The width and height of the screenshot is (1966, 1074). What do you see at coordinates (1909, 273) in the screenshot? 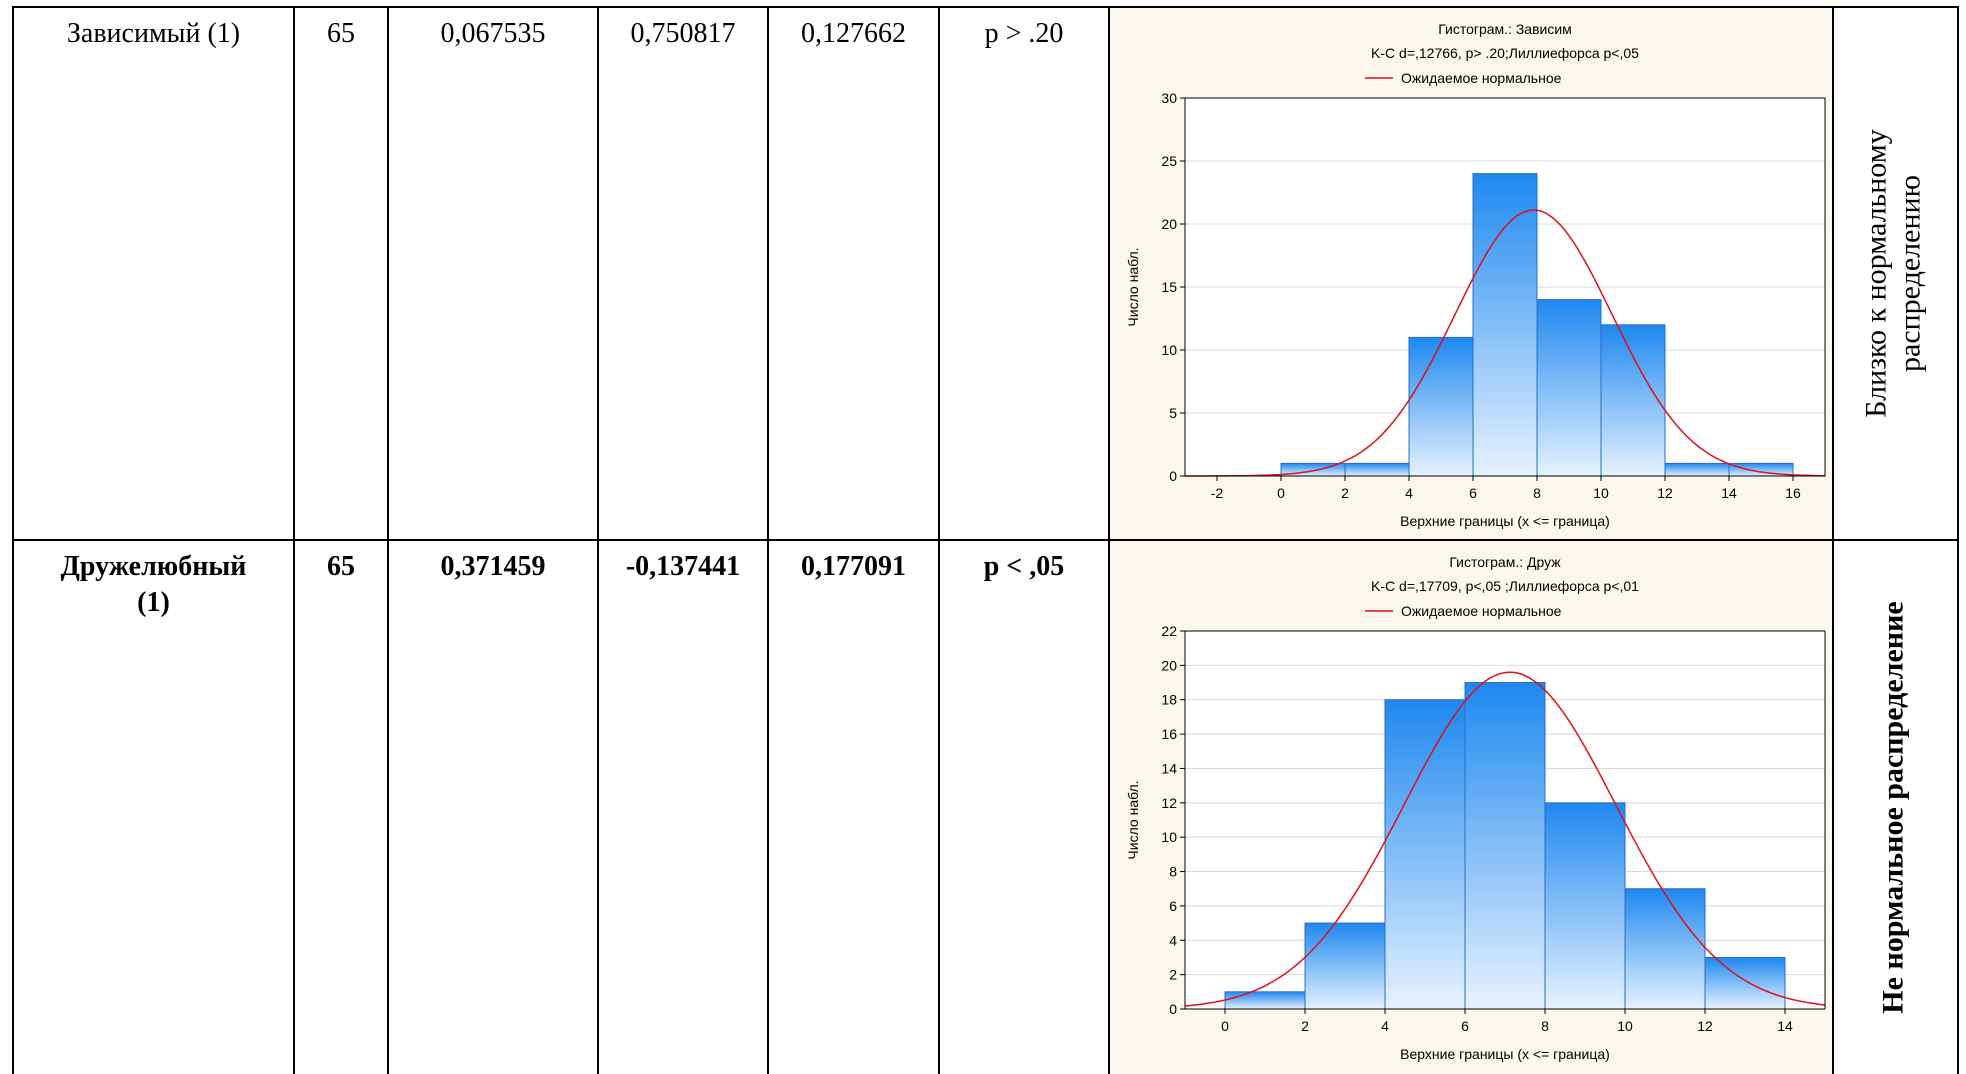
I see `conclusion-text: распределению` at bounding box center [1909, 273].